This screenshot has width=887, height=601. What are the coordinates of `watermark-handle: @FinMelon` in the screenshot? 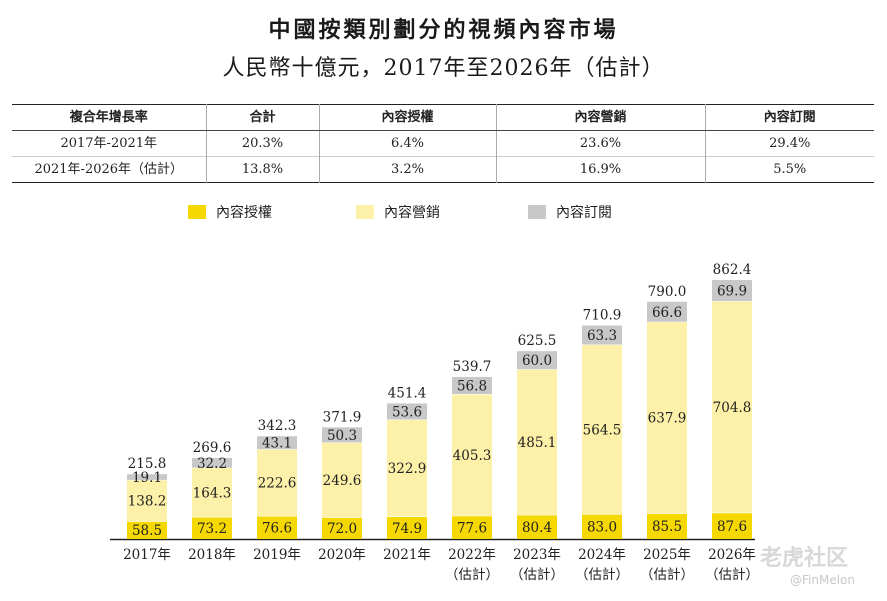 It's located at (822, 580).